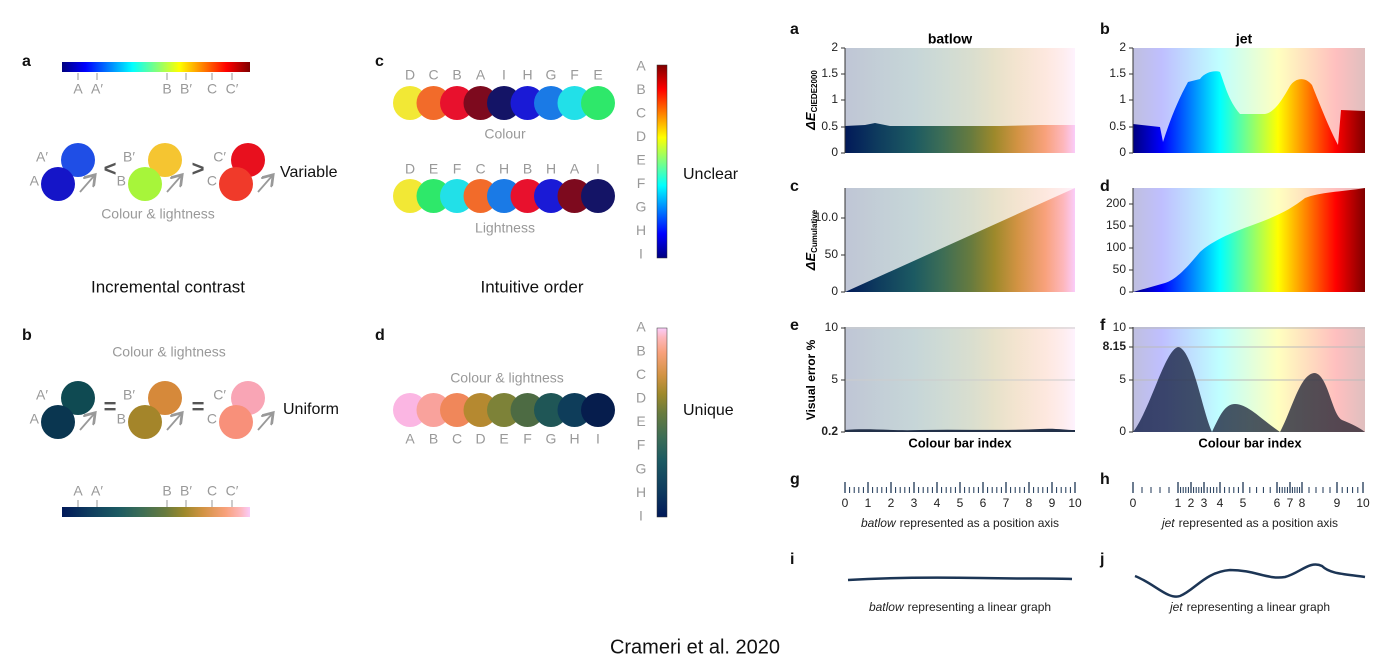  I want to click on circle-label: E, so click(503, 439).